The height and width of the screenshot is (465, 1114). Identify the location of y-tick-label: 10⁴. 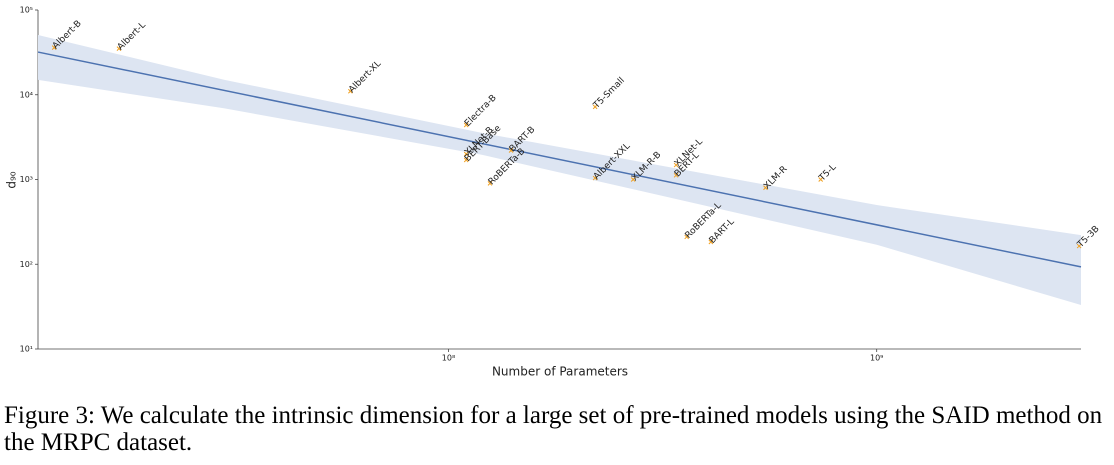
(26, 94).